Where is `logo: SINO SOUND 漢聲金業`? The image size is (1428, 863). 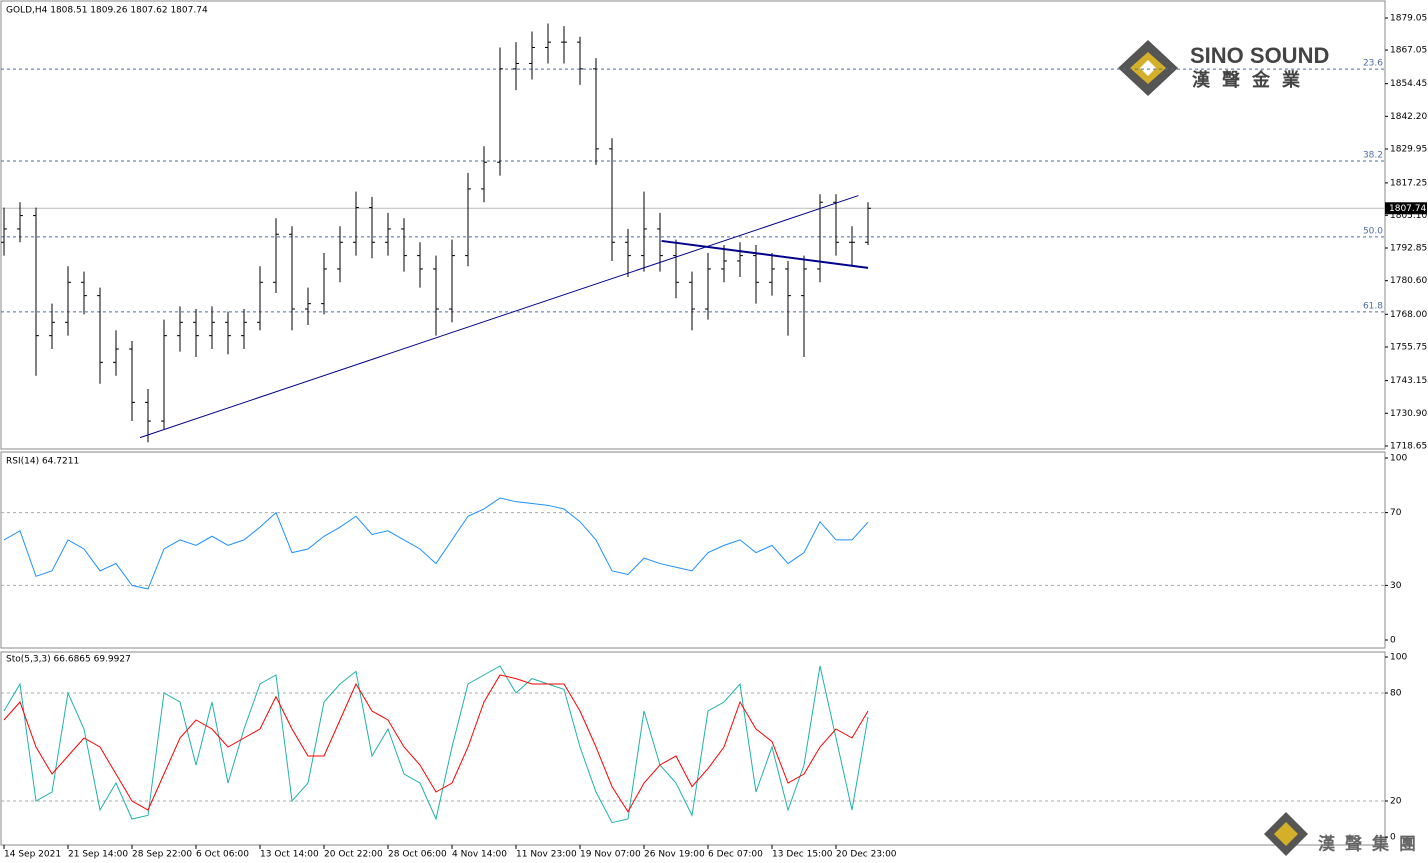 logo: SINO SOUND 漢聲金業 is located at coordinates (1223, 68).